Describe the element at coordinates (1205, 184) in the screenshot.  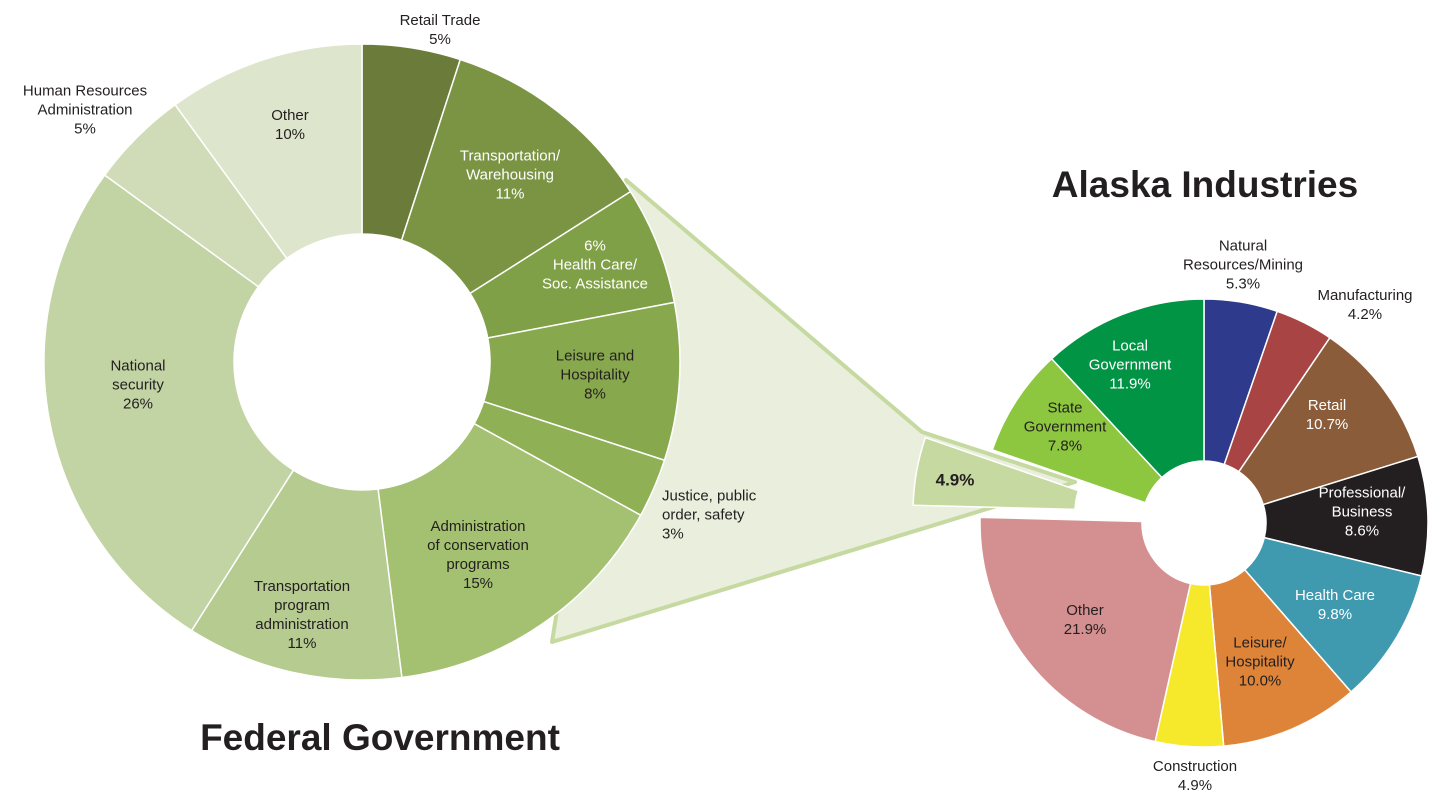
I see `chart-title: Alaska Industries` at that location.